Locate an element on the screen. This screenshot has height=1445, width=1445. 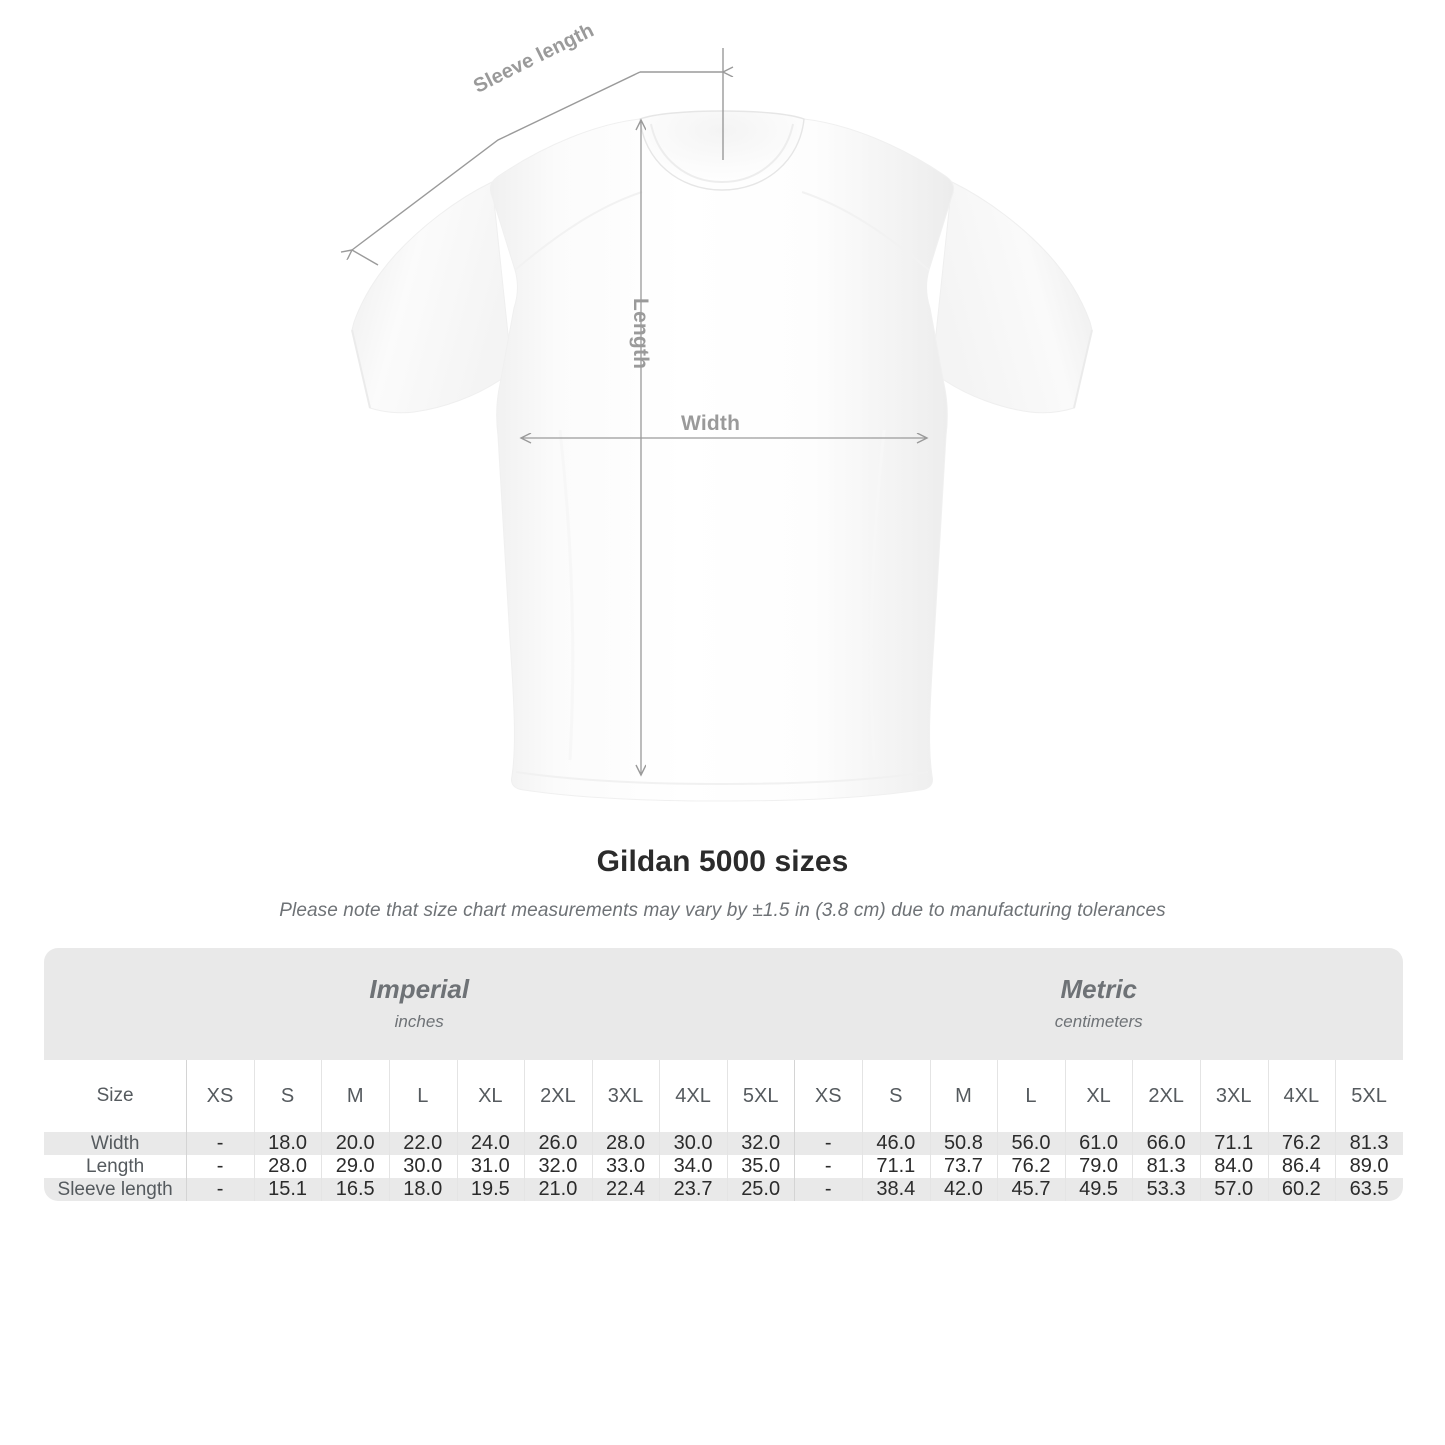
cell-length-metric-xs: - is located at coordinates (828, 1166).